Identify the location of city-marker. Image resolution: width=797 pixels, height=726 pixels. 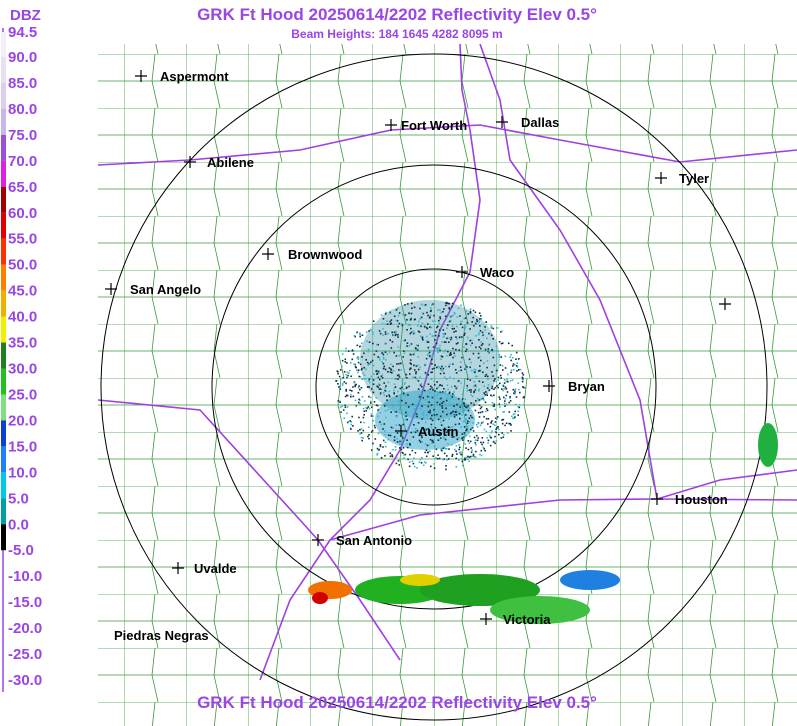
(268, 254).